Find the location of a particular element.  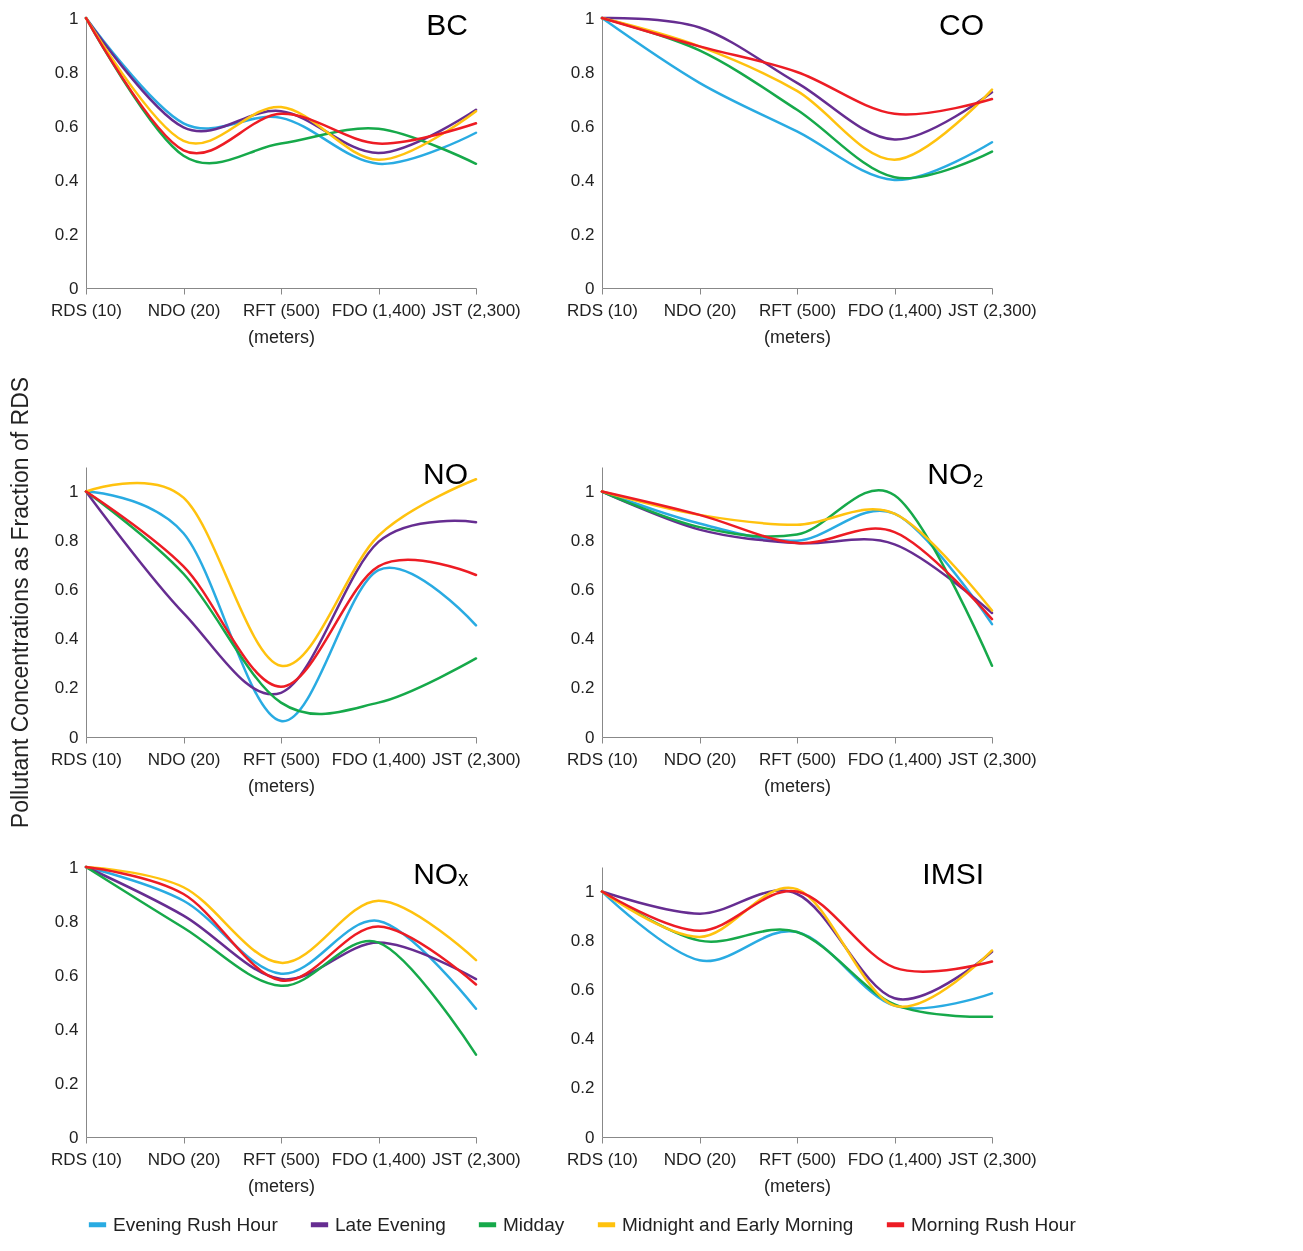

legend-label: Midnight and Early Morning is located at coordinates (738, 1224).